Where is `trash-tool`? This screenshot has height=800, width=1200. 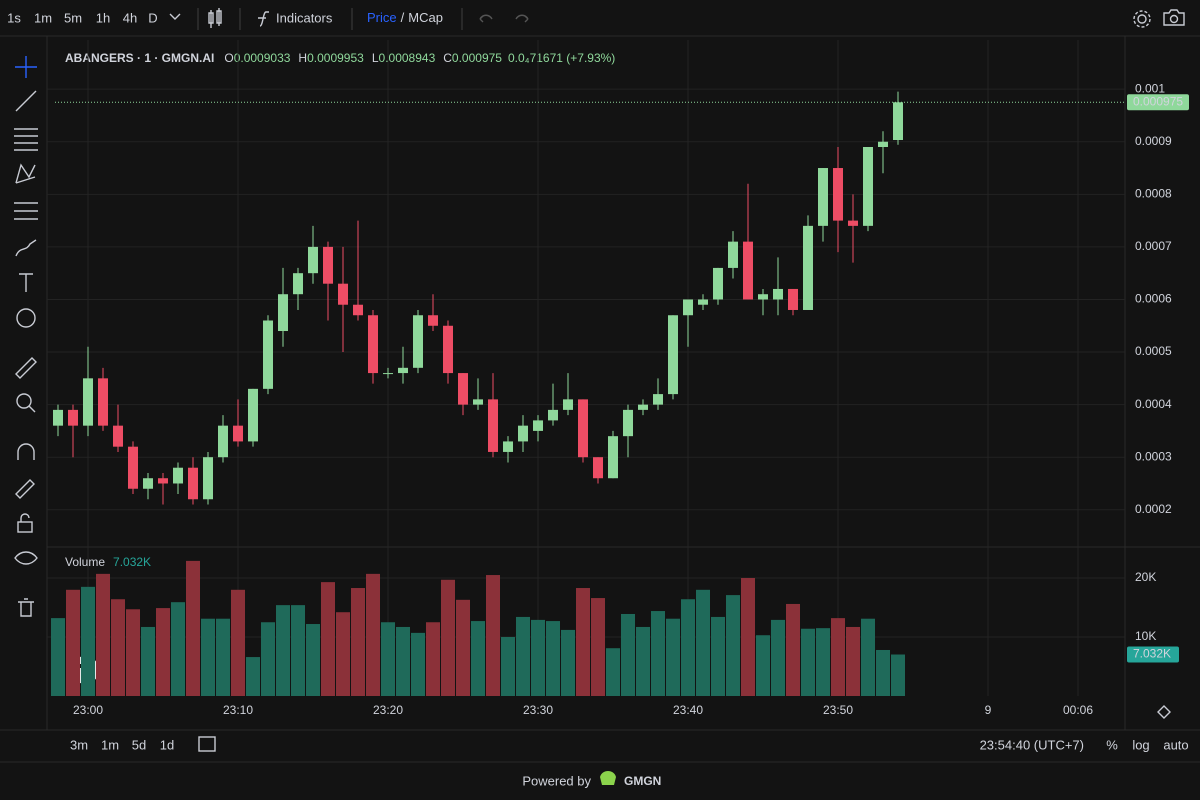 trash-tool is located at coordinates (26, 607).